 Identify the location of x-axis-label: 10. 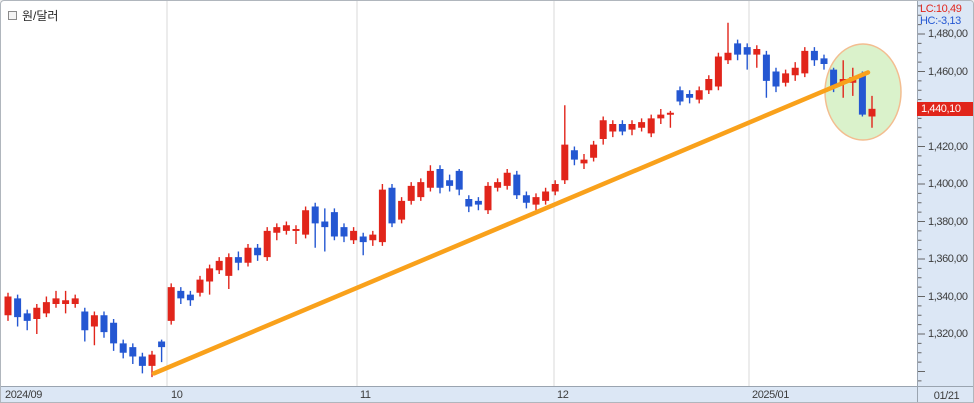
(177, 395).